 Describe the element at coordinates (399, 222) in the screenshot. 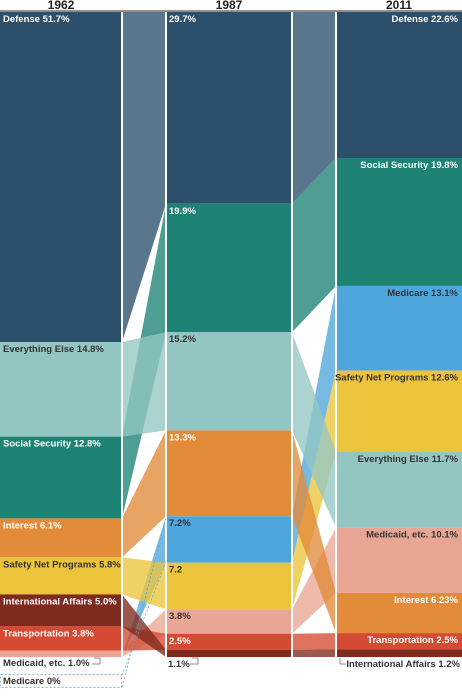

I see `bar-social-security-2011` at that location.